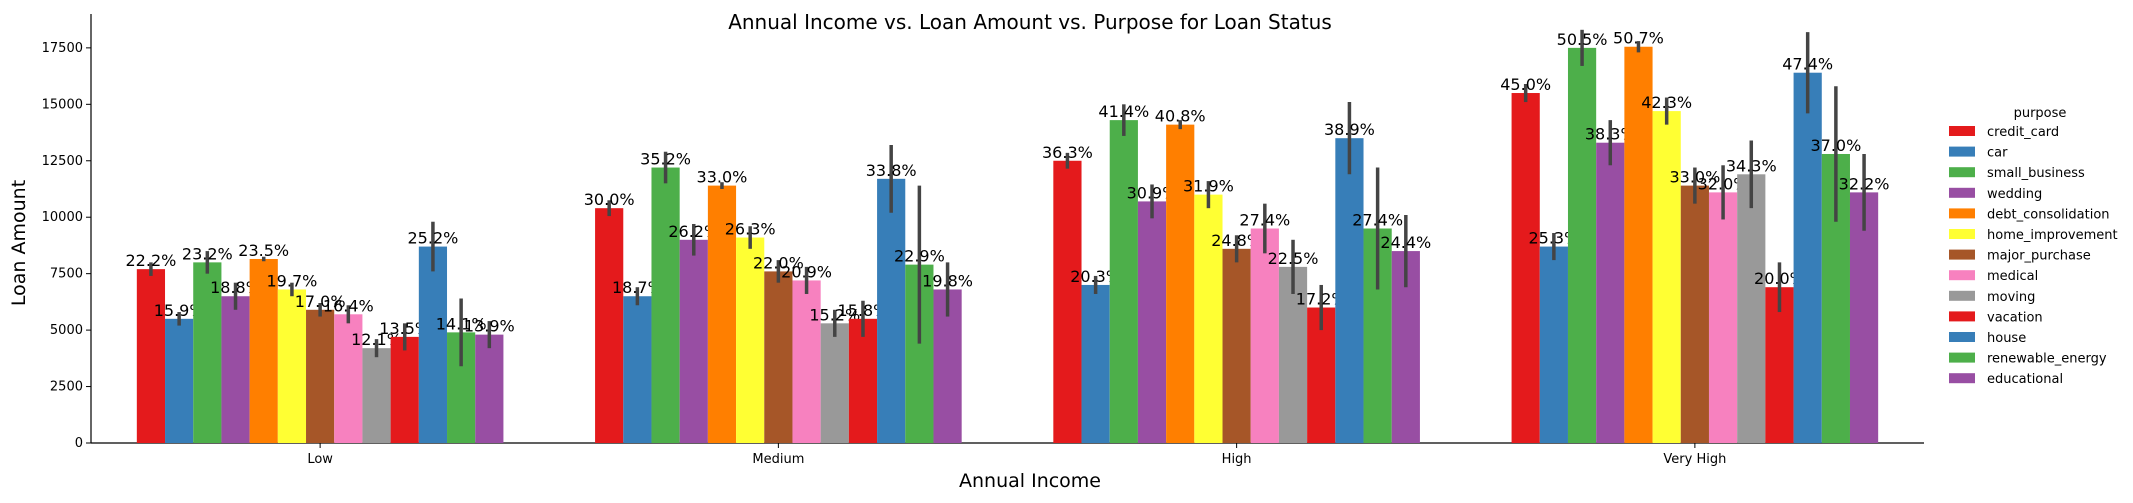  I want to click on y-tick-label: 12500, so click(62, 161).